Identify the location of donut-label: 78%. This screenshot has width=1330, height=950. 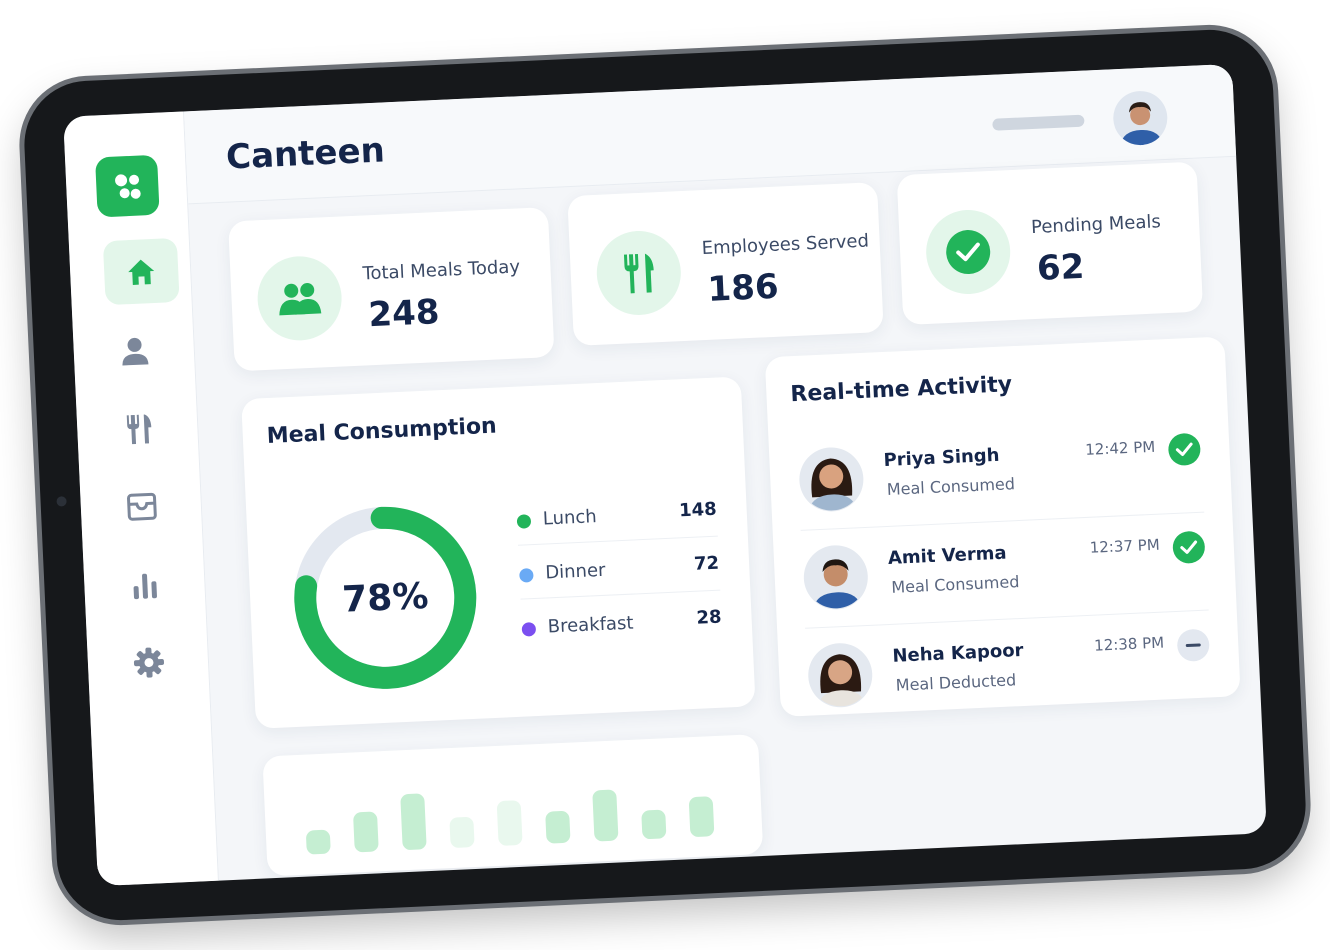
(385, 598).